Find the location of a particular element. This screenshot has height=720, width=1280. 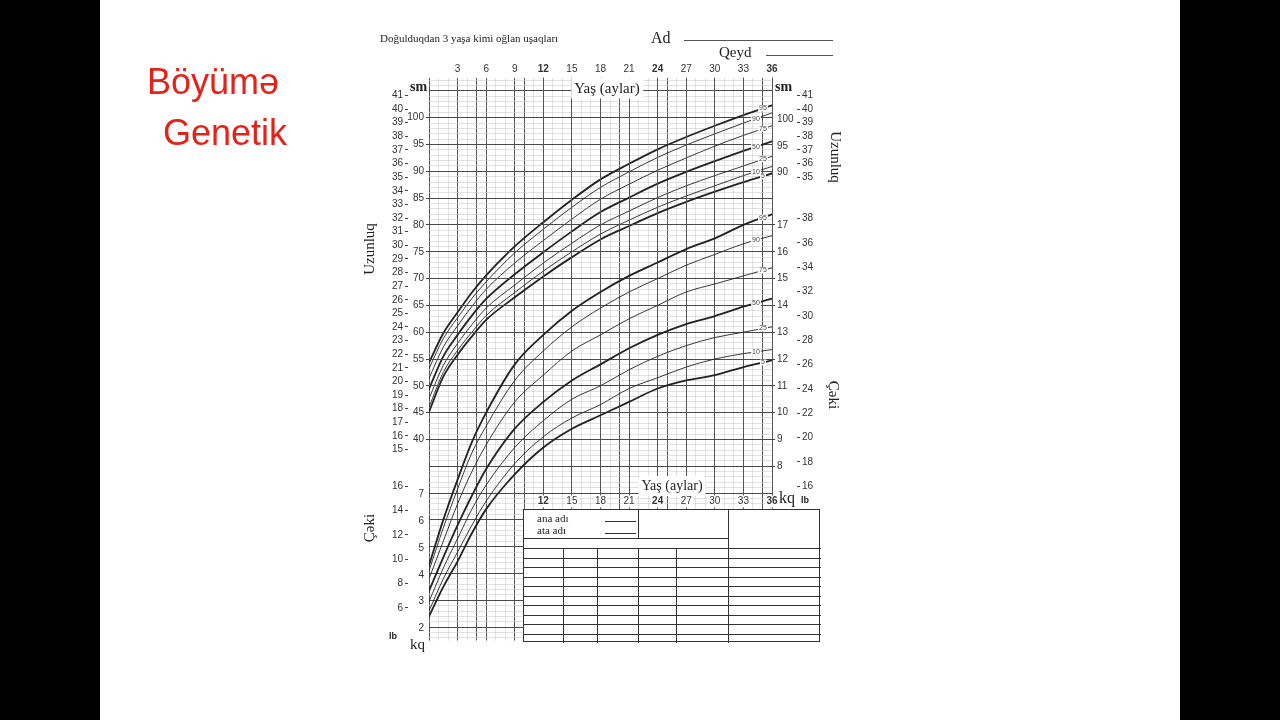

y-tick-label: 30 is located at coordinates (397, 245).